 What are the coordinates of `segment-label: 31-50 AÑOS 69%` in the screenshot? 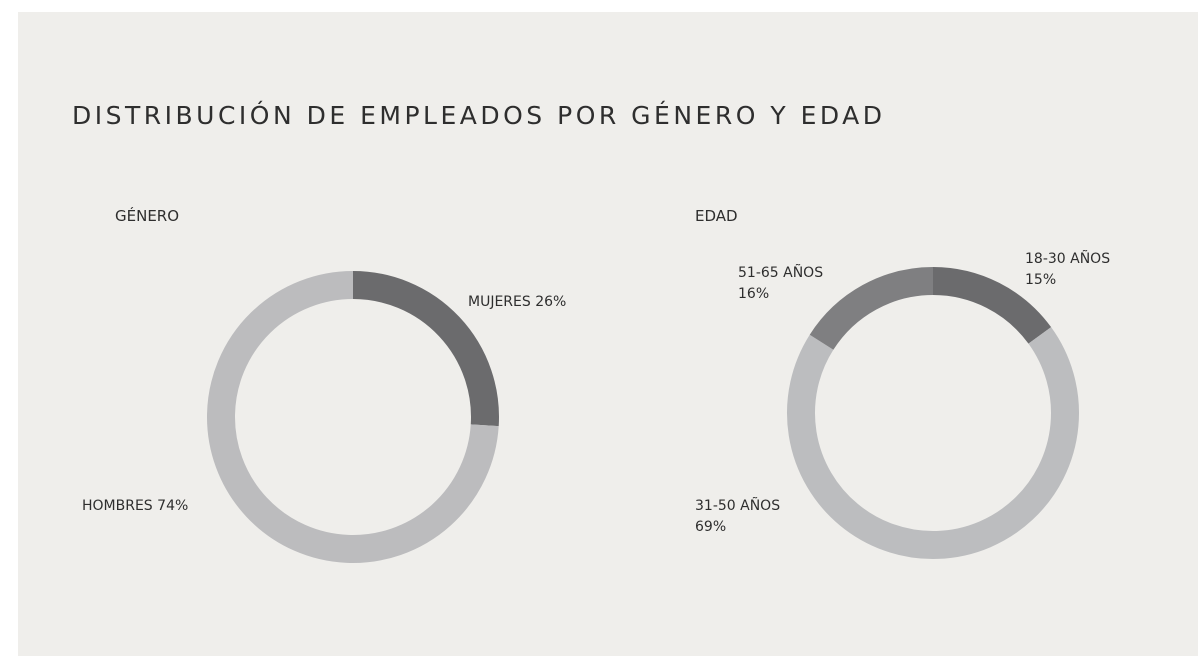 It's located at (737, 516).